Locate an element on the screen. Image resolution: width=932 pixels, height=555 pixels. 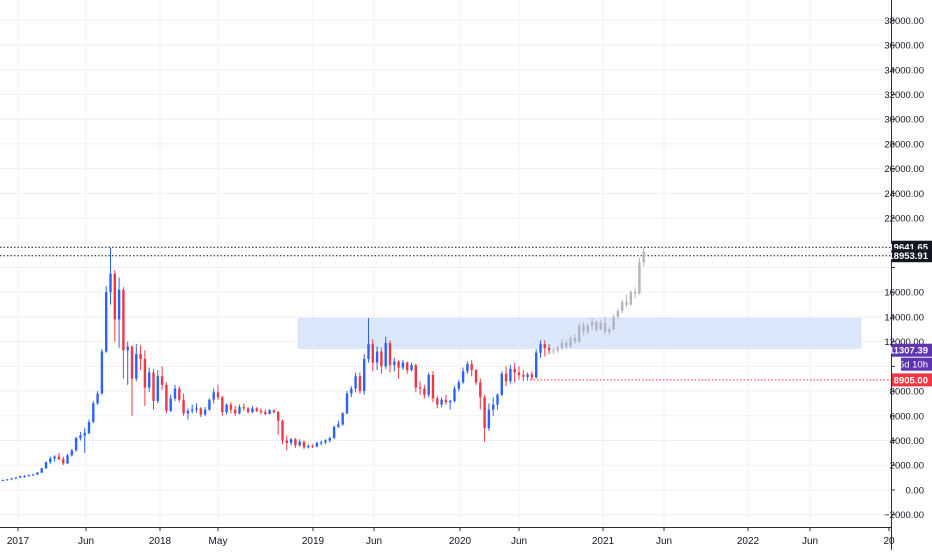
price-label-tag: 11307.39 is located at coordinates (910, 350).